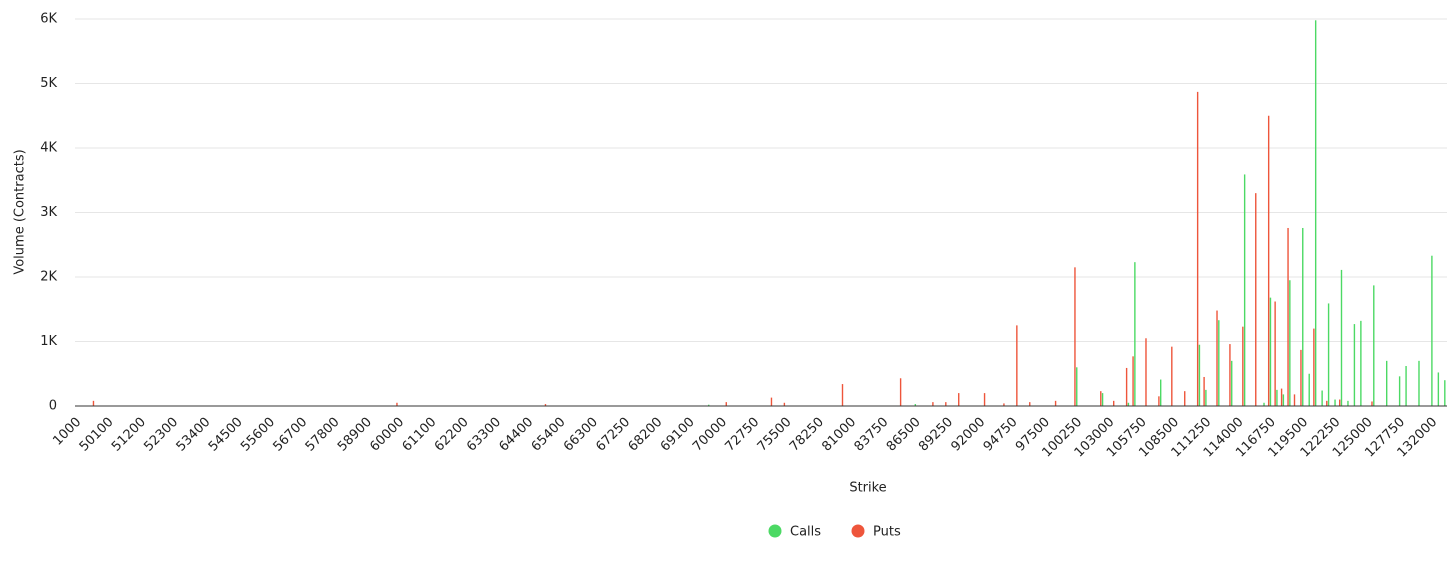  Describe the element at coordinates (48, 277) in the screenshot. I see `y-tick-label: 2K` at that location.